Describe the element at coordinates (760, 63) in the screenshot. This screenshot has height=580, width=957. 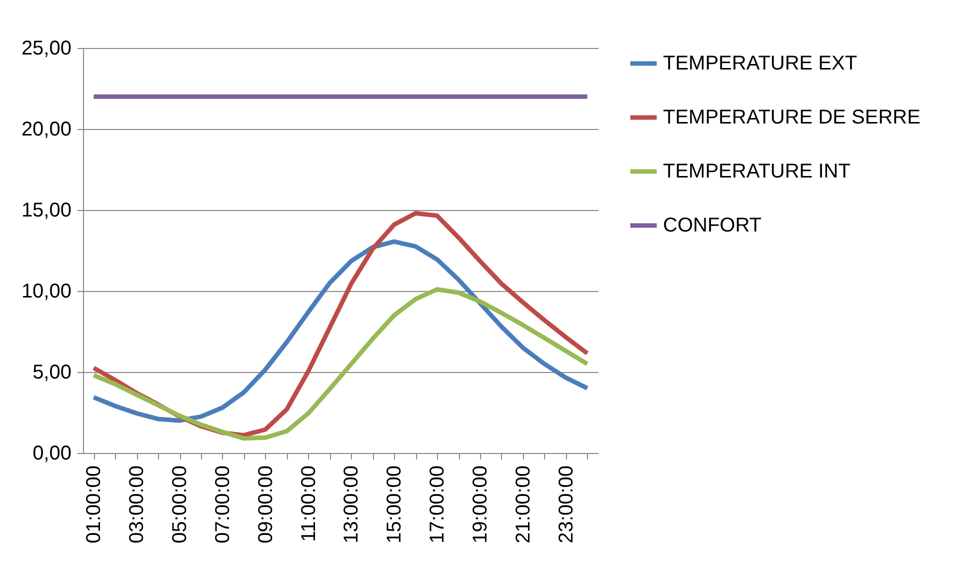
I see `legend-label: TEMPERATURE EXT` at that location.